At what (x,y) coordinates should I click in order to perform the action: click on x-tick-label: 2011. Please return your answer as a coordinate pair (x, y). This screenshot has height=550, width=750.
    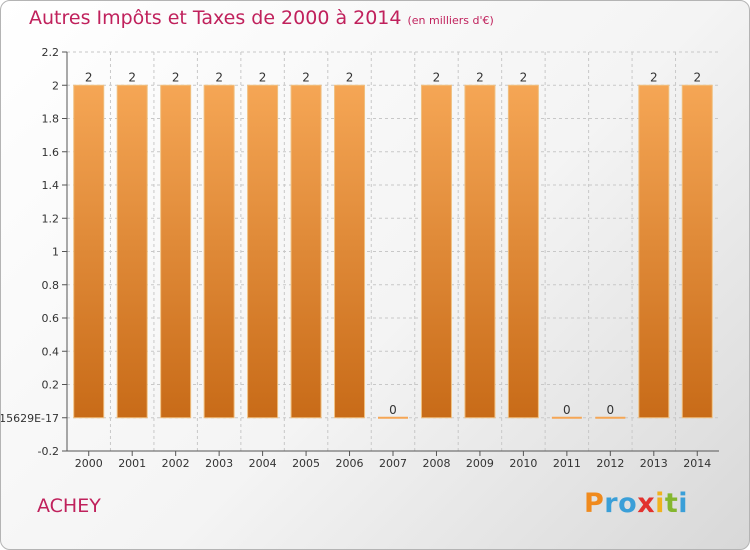
    Looking at the image, I should click on (567, 463).